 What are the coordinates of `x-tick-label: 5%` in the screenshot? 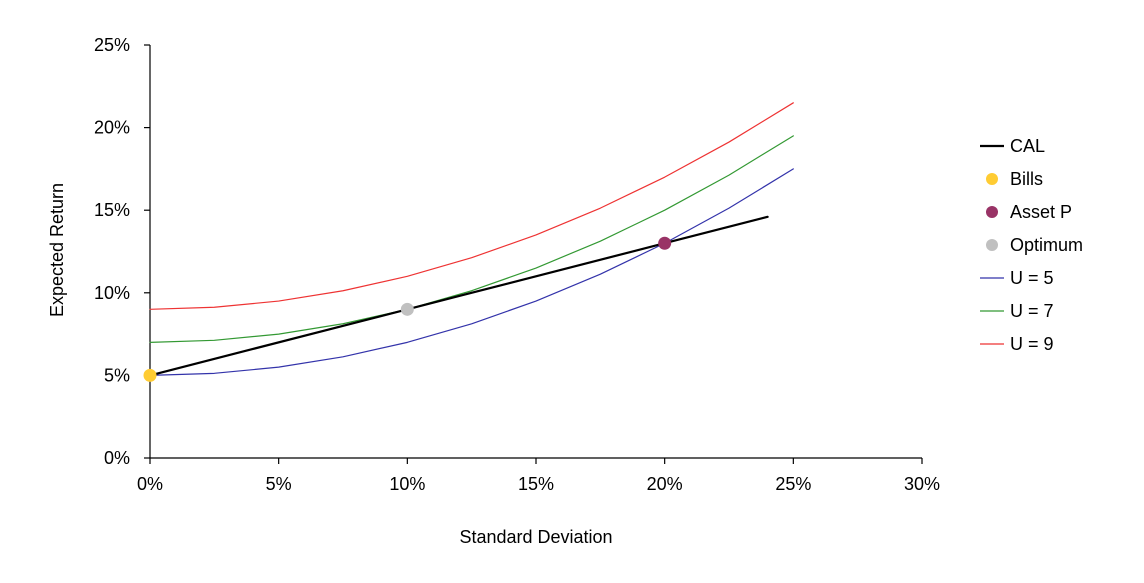 It's located at (279, 484).